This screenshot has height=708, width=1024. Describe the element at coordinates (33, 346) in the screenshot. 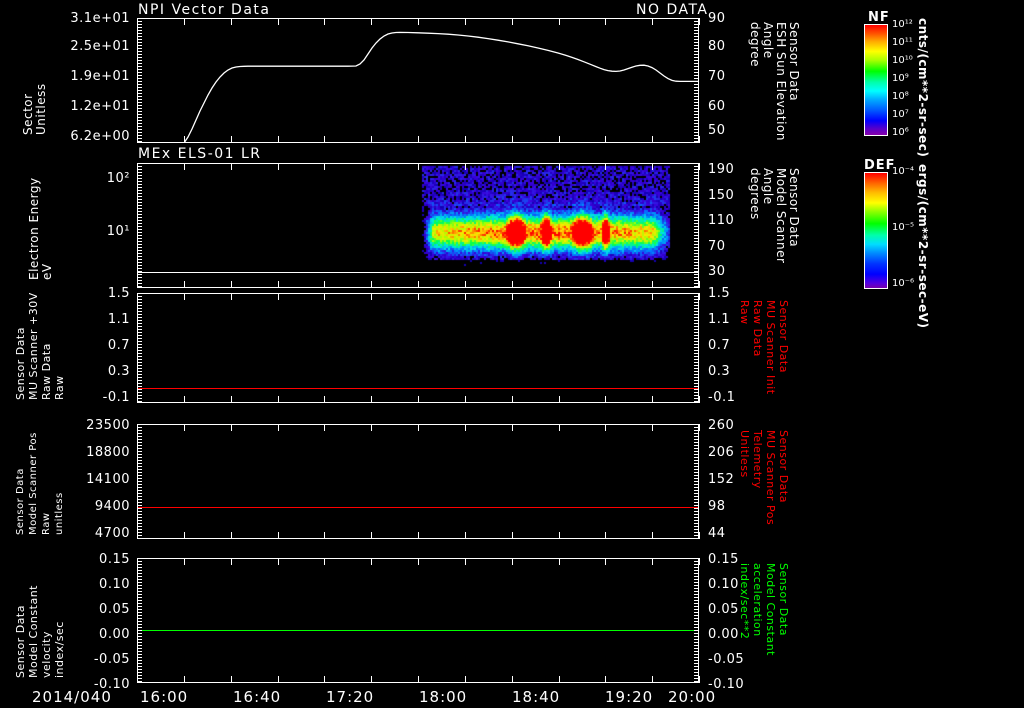

I see `axis-title-line: MU Scanner +30V` at that location.